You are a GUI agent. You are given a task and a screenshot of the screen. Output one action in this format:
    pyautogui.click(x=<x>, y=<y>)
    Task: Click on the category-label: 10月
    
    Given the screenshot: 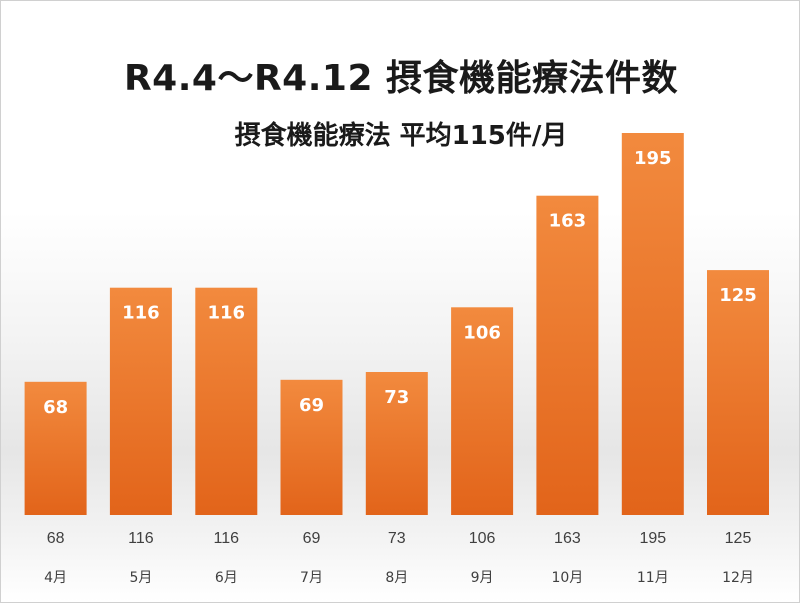 What is the action you would take?
    pyautogui.click(x=567, y=578)
    